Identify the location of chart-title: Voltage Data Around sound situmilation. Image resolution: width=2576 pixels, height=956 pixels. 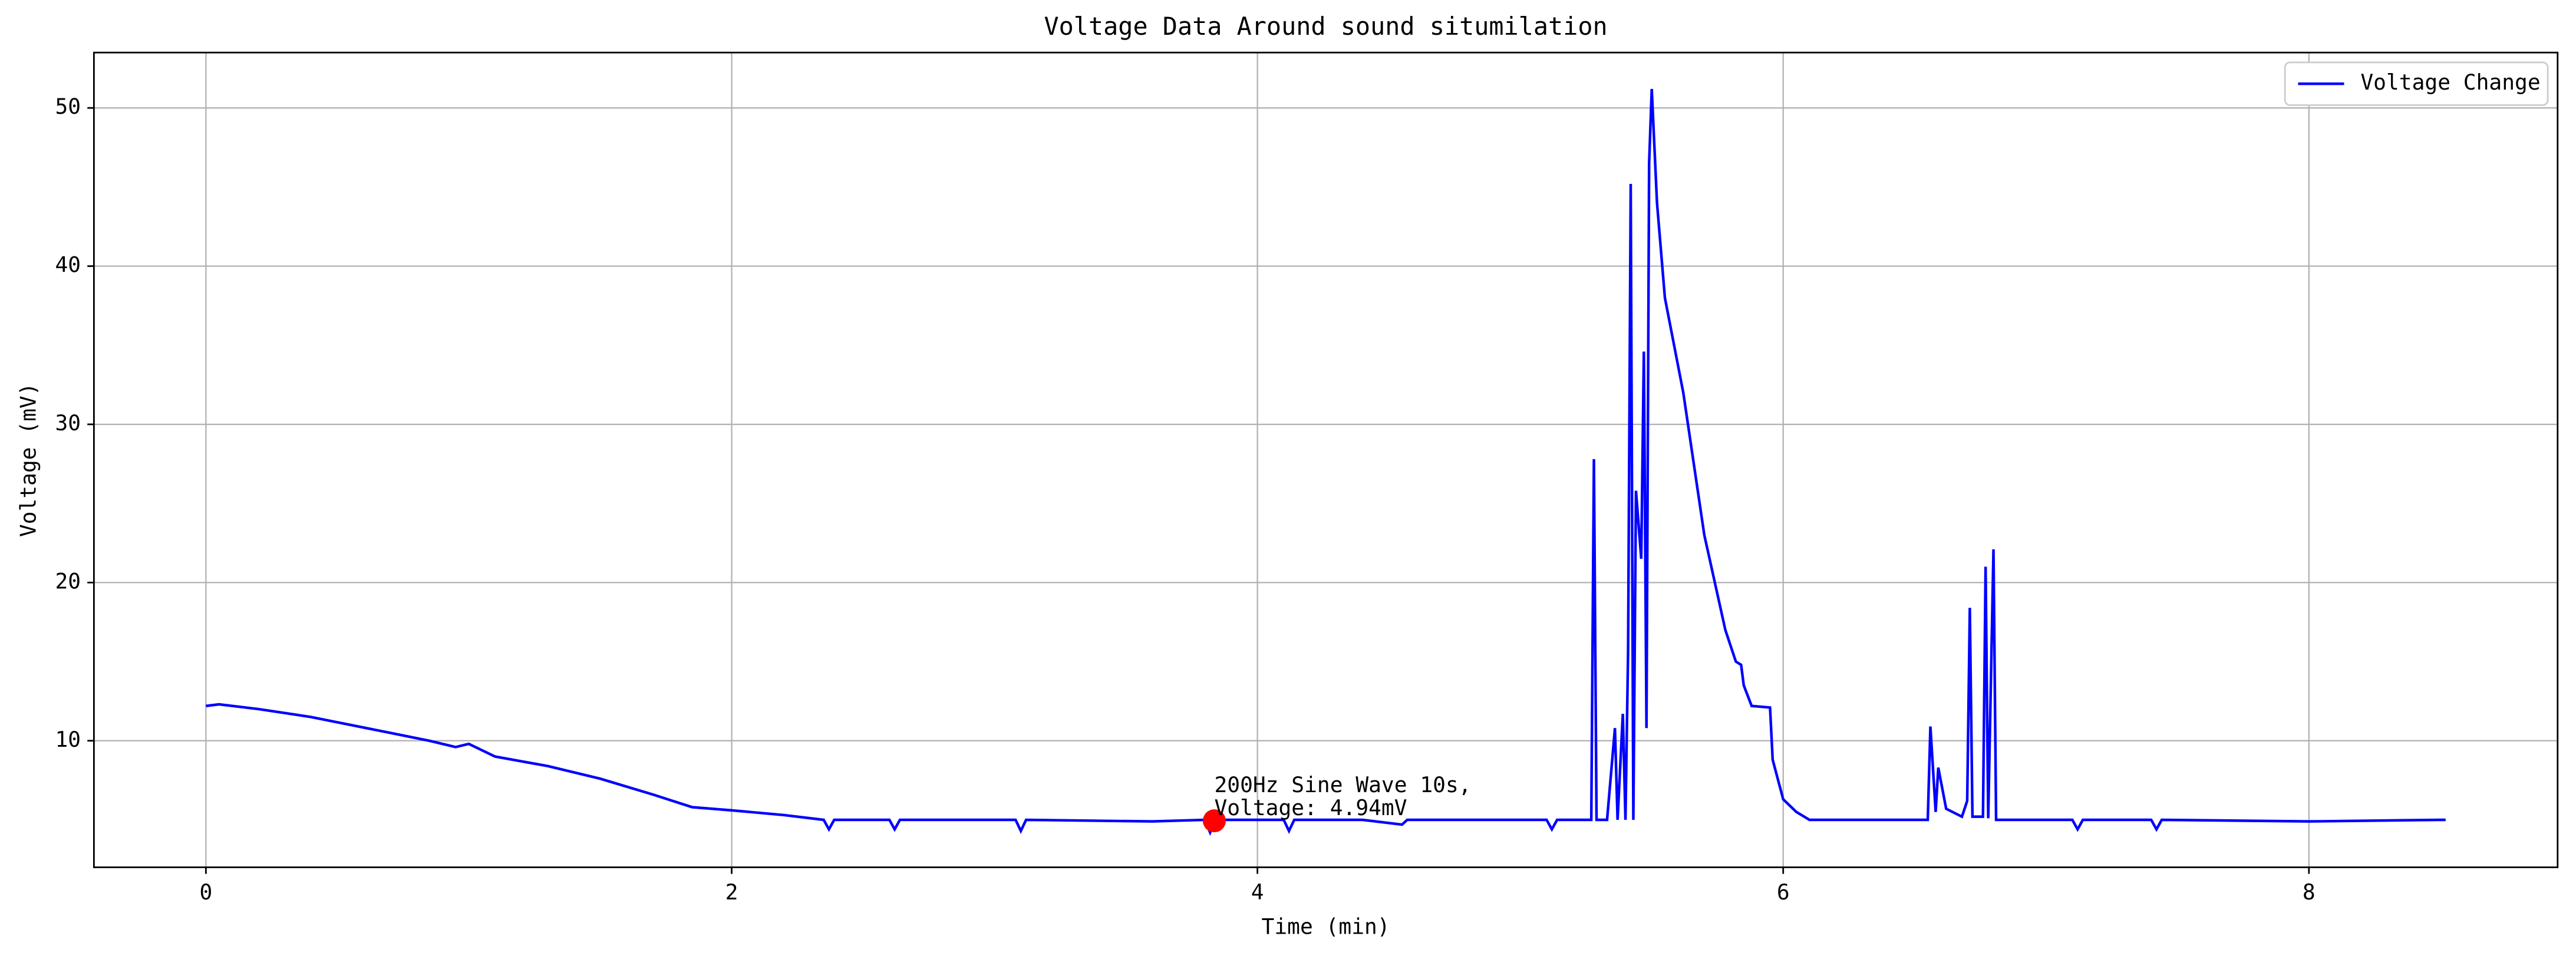
(1326, 26).